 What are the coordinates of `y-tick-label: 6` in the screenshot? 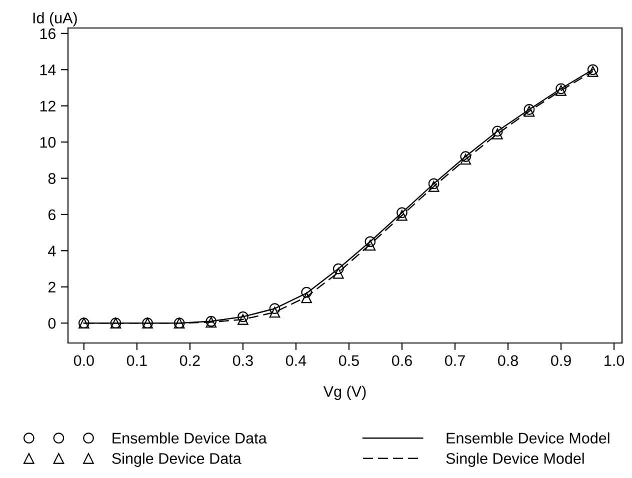 It's located at (52, 214).